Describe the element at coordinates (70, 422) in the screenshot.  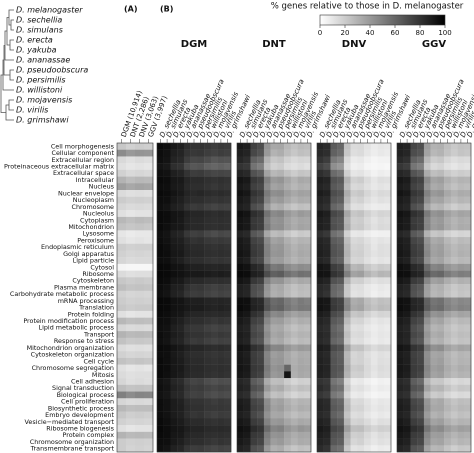
I see `row-label: Vesicle−mediated transport` at that location.